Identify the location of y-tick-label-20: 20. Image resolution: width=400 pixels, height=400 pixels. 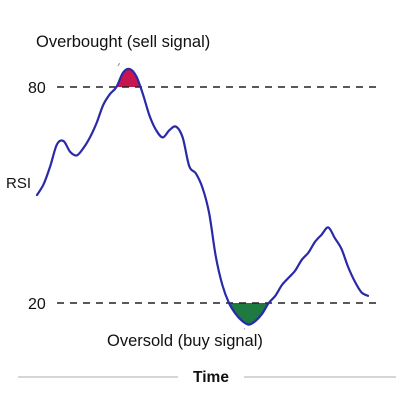
(37, 304).